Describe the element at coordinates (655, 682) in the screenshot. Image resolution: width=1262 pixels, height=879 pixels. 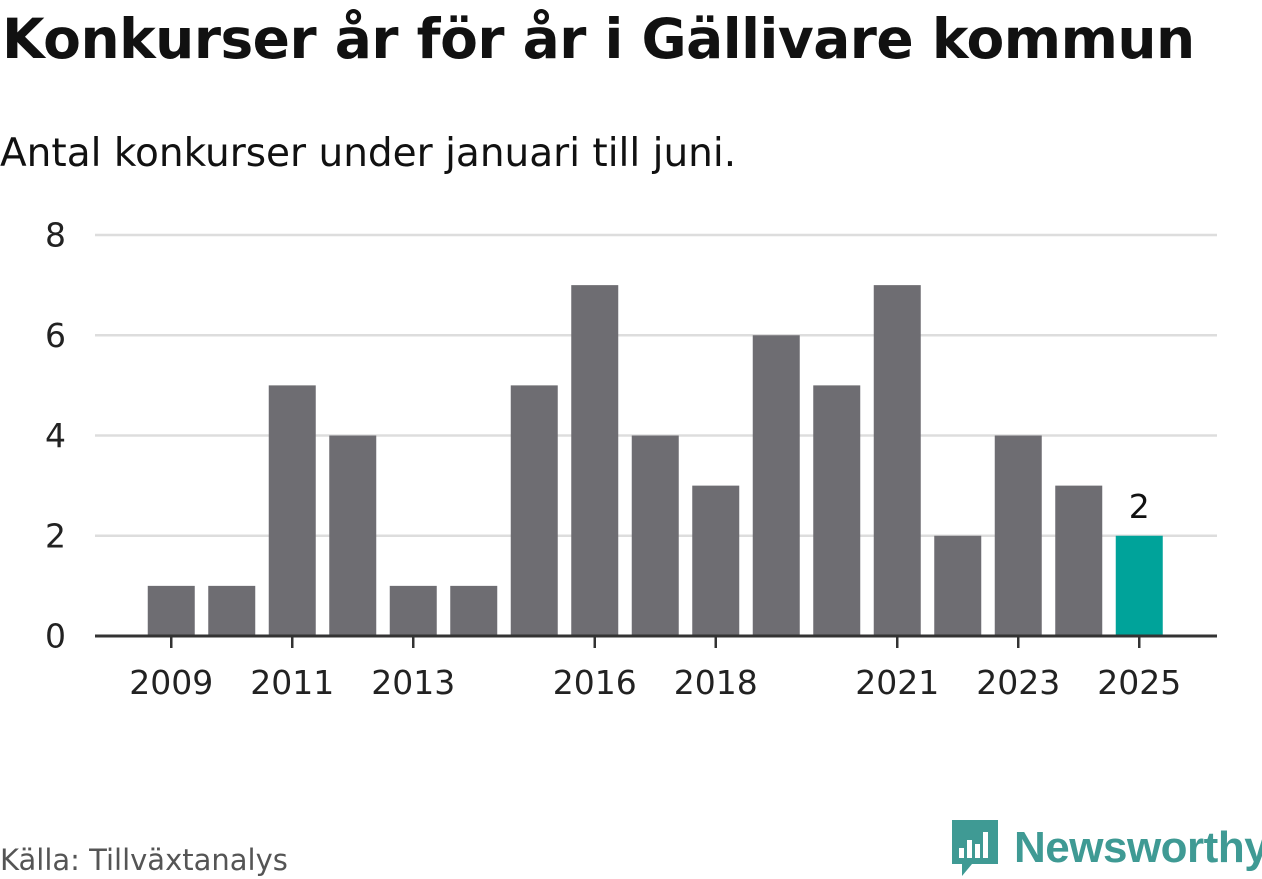
I see `x-axis-tick-labels: 2009 2011 2013 2016 2018 2021 2023 2025` at that location.